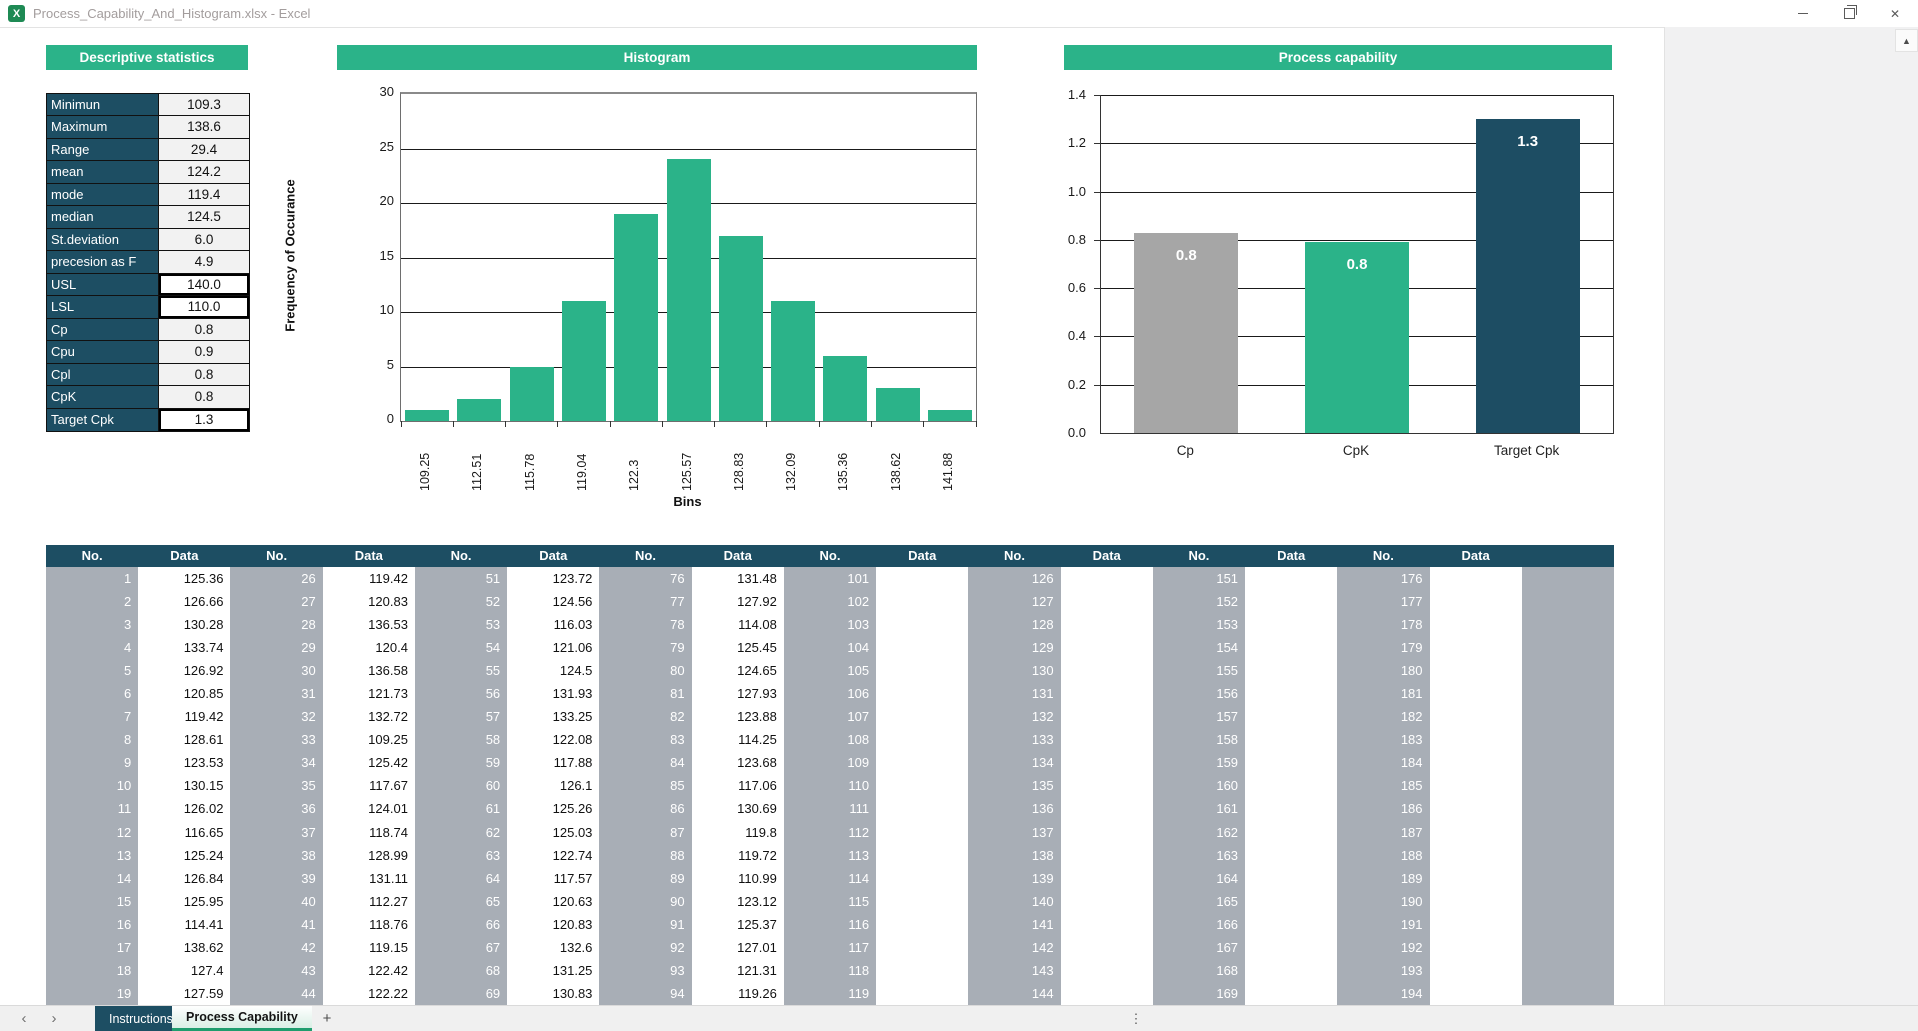 The width and height of the screenshot is (1918, 1031). What do you see at coordinates (1199, 671) in the screenshot?
I see `data-table-no-cell: 155` at bounding box center [1199, 671].